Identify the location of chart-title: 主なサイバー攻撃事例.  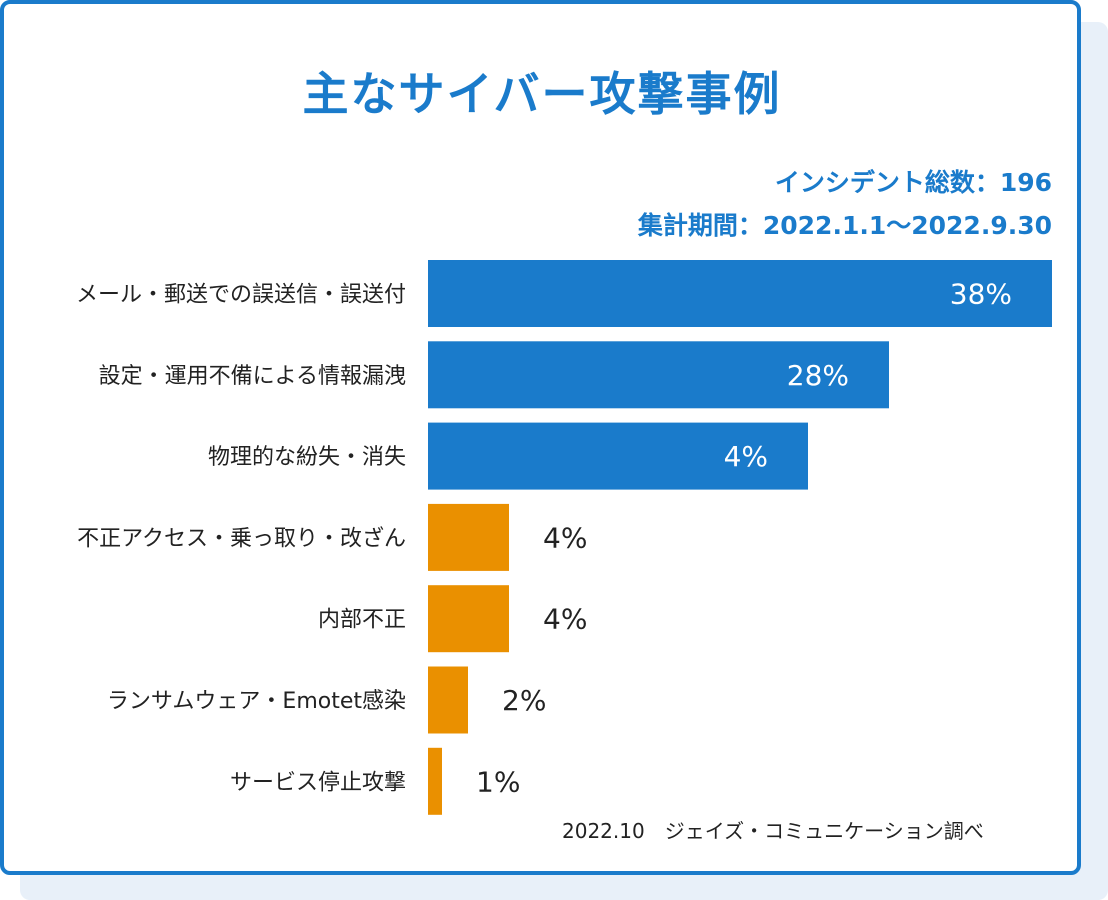
(542, 94).